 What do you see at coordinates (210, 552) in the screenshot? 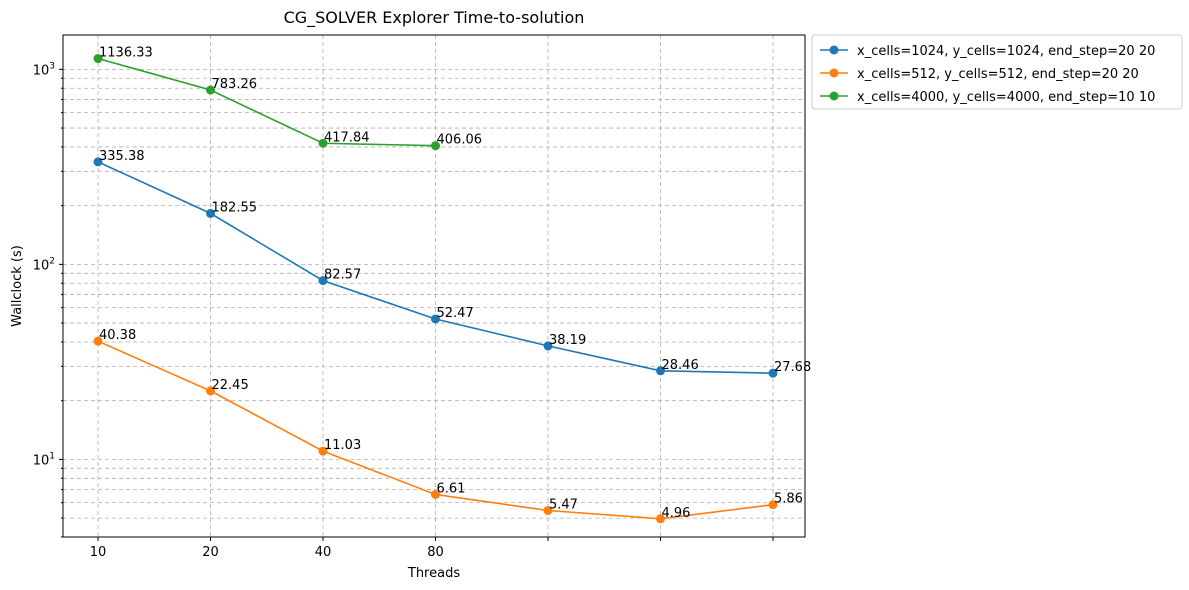
I see `x-tick-label: 20` at bounding box center [210, 552].